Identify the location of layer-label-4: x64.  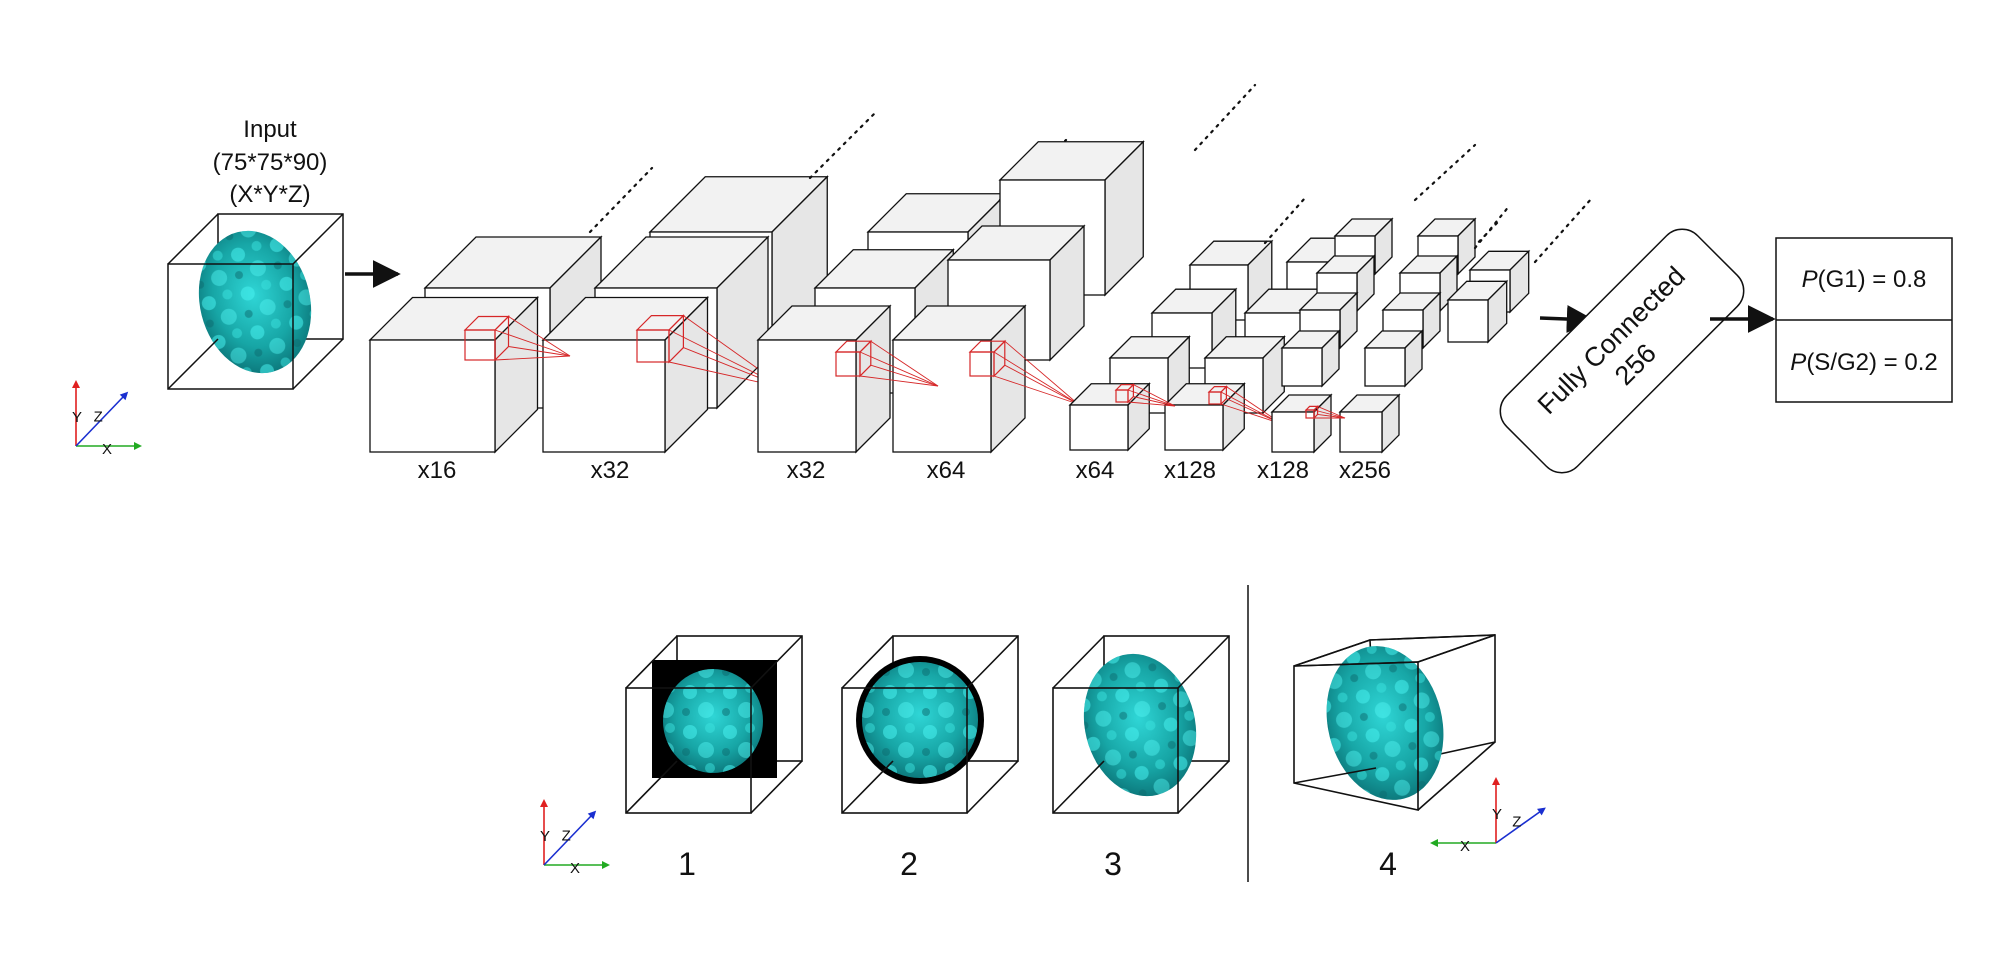
(946, 470).